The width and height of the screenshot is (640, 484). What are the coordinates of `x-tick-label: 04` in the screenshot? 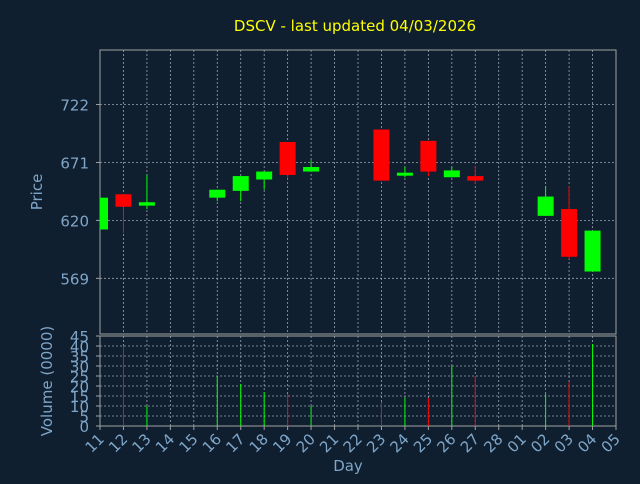 It's located at (587, 443).